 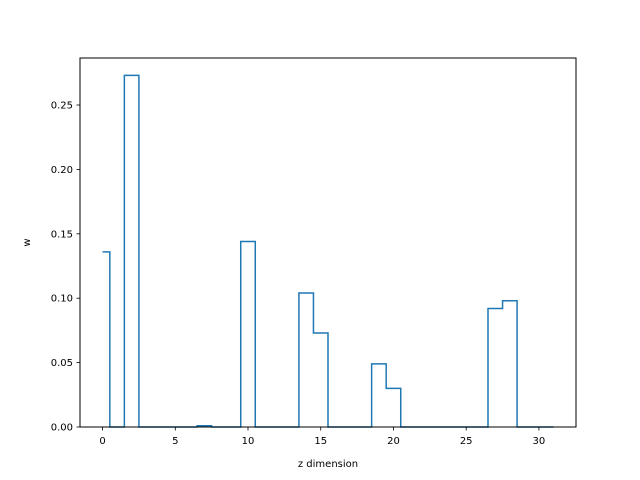 I want to click on x-axis-label: z dimension, so click(x=328, y=464).